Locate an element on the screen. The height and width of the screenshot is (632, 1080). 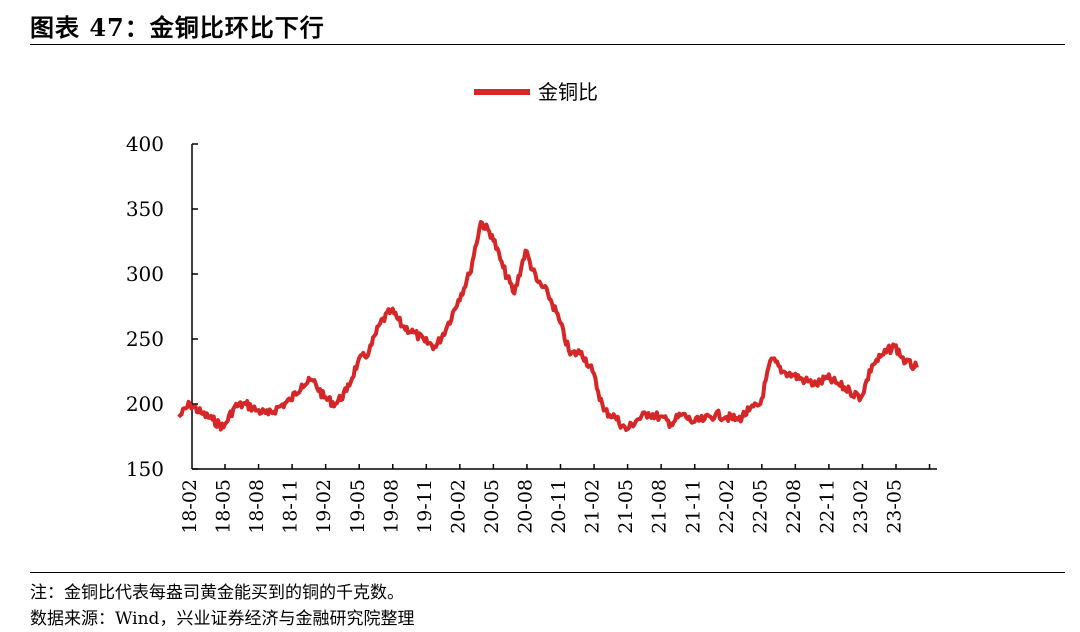
y-tick-label: 400 is located at coordinates (145, 144).